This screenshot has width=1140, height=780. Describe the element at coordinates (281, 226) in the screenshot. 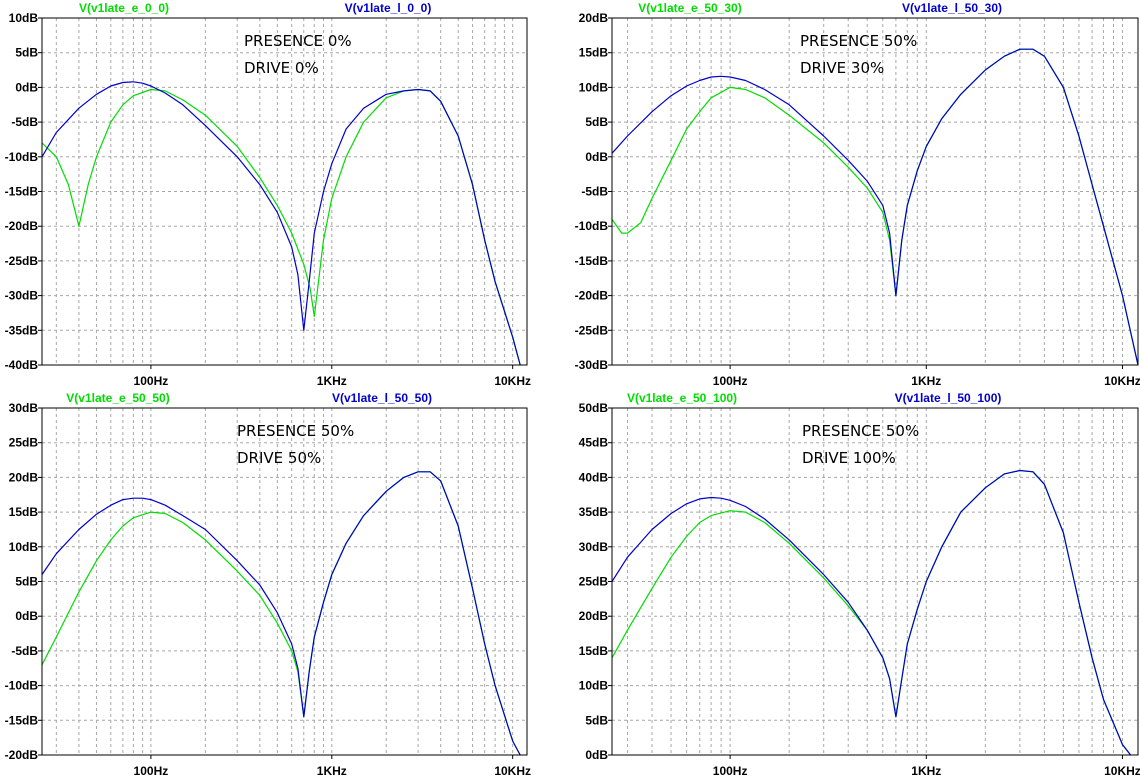

I see `series-line-e` at that location.